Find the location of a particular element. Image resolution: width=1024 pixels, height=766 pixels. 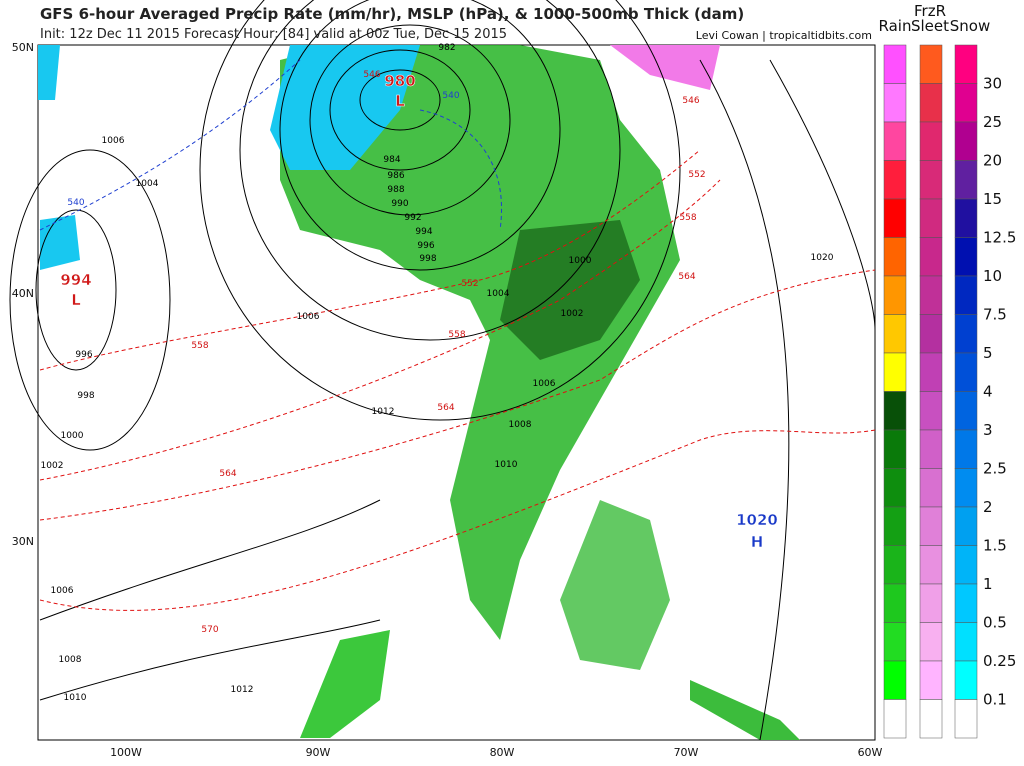

map-label: 982 is located at coordinates (446, 48).